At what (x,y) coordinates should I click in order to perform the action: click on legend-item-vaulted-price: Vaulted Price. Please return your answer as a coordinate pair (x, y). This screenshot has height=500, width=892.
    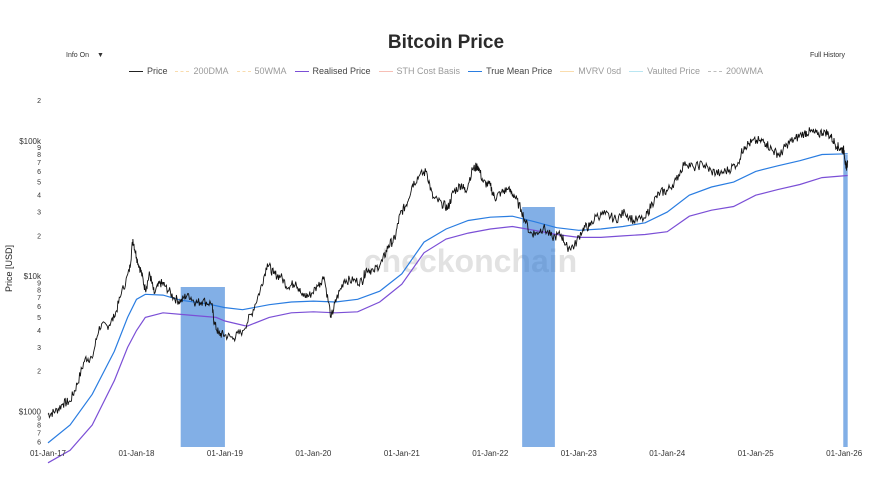
    Looking at the image, I should click on (664, 71).